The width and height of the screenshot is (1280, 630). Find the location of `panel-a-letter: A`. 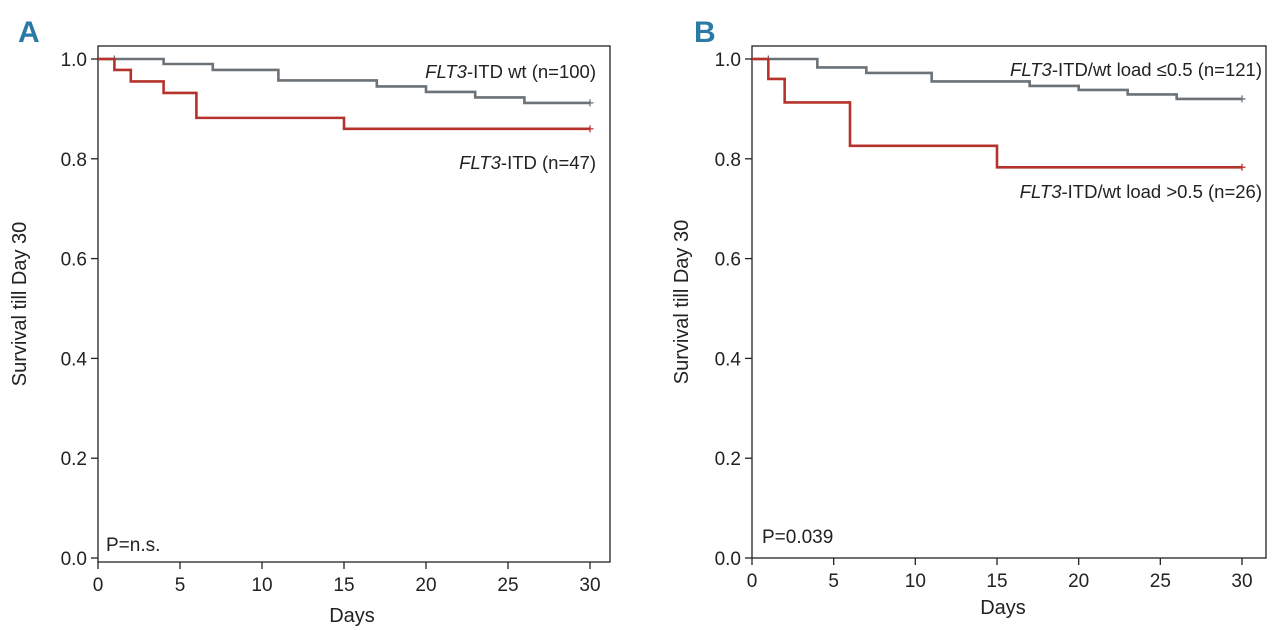

panel-a-letter: A is located at coordinates (29, 32).